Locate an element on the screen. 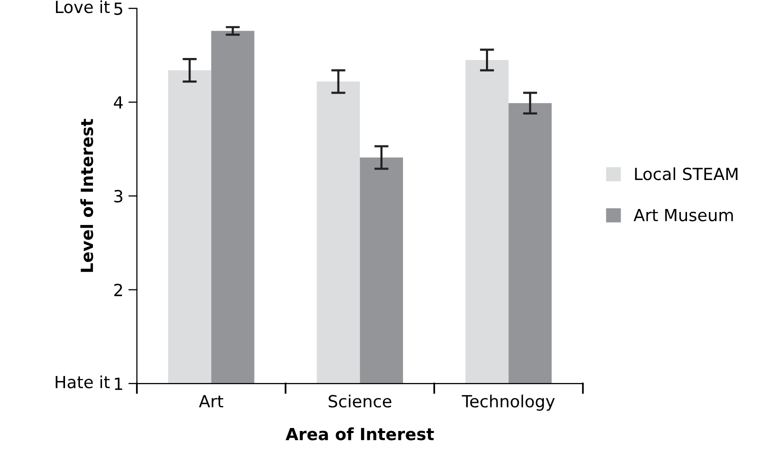  text: Hate it is located at coordinates (83, 381).